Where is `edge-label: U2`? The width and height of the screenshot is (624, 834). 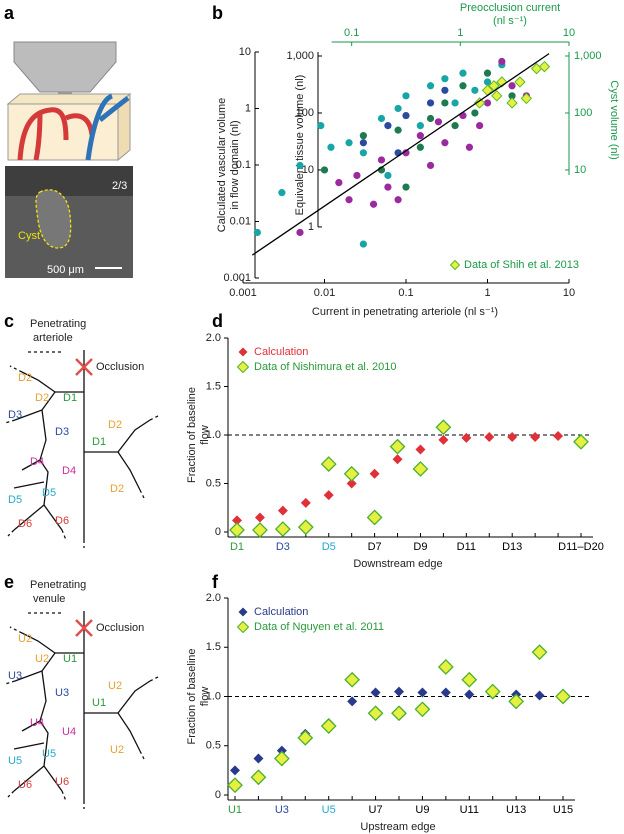 edge-label: U2 is located at coordinates (25, 639).